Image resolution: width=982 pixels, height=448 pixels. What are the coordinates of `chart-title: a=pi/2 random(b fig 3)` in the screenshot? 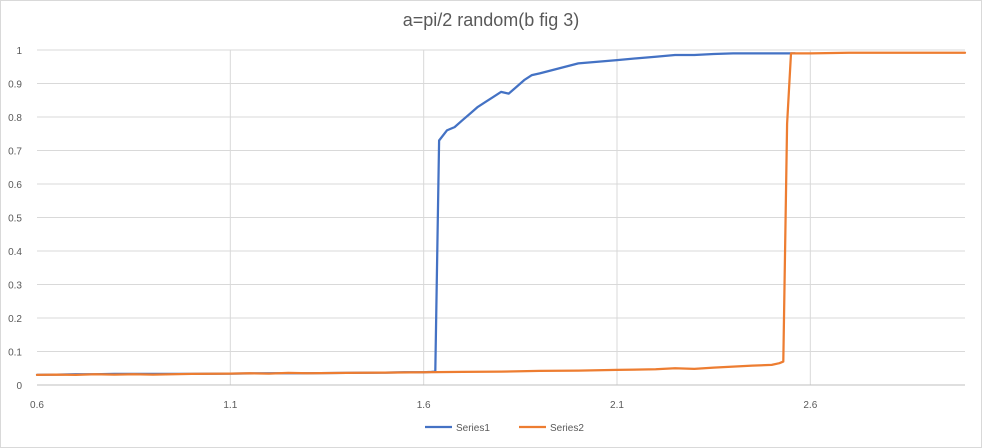 It's located at (491, 20).